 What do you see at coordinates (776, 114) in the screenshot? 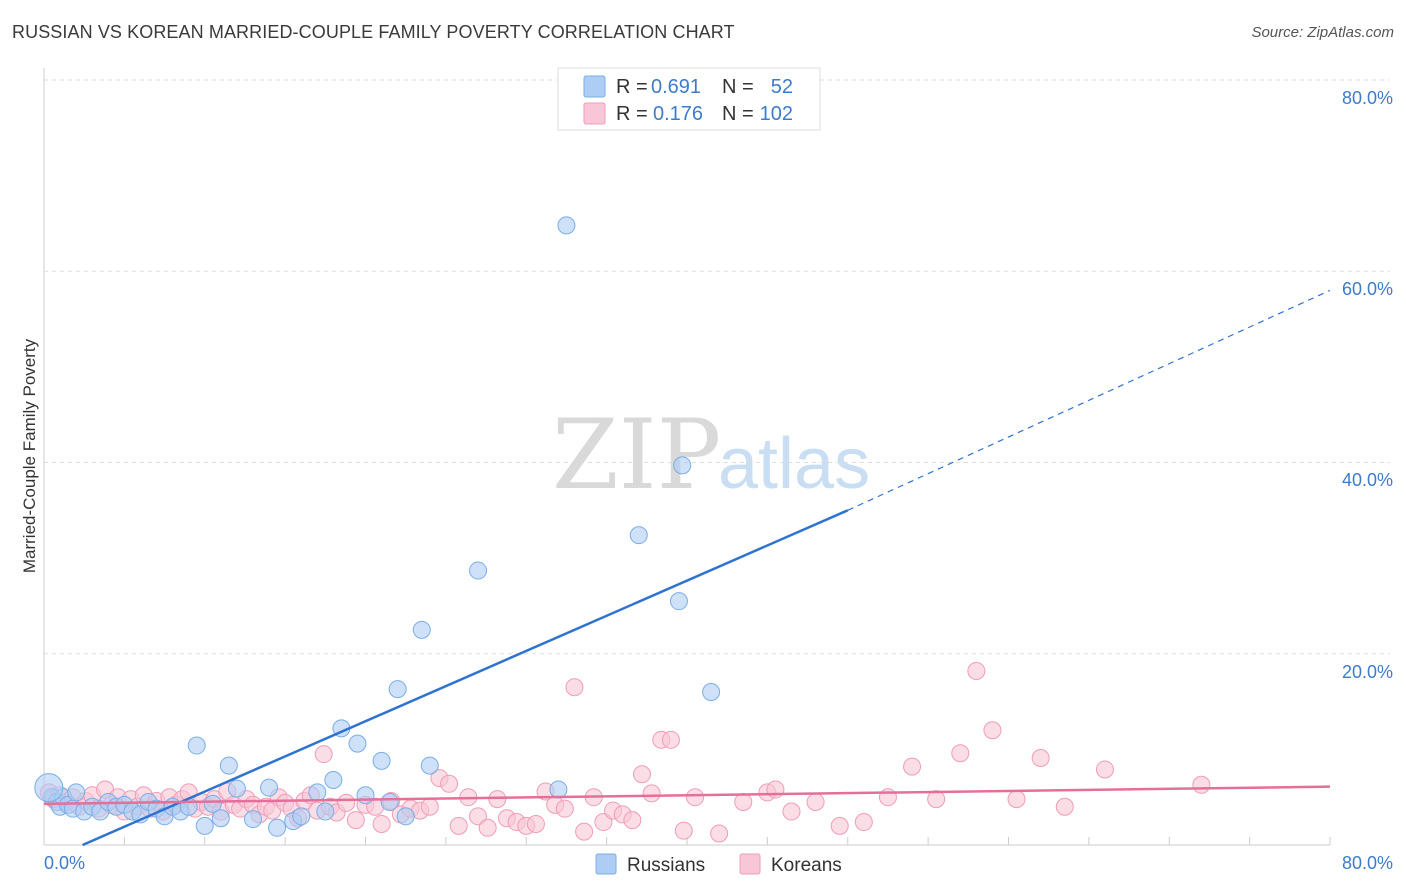
I see `legend-koreans-n-value: 102` at bounding box center [776, 114].